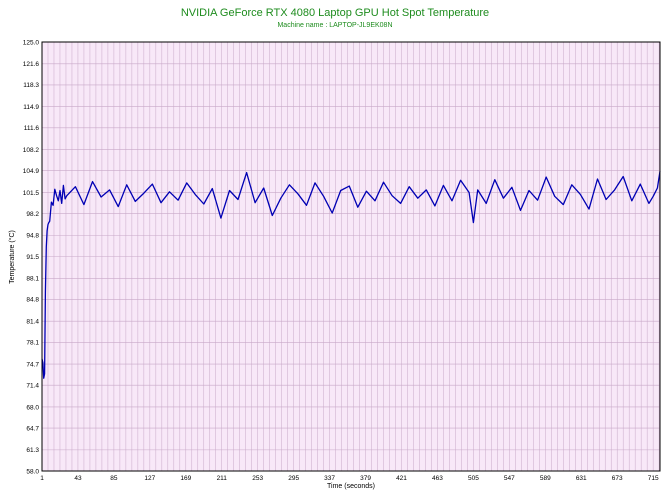 The height and width of the screenshot is (503, 670). I want to click on y-tick-label: 101.5, so click(31, 193).